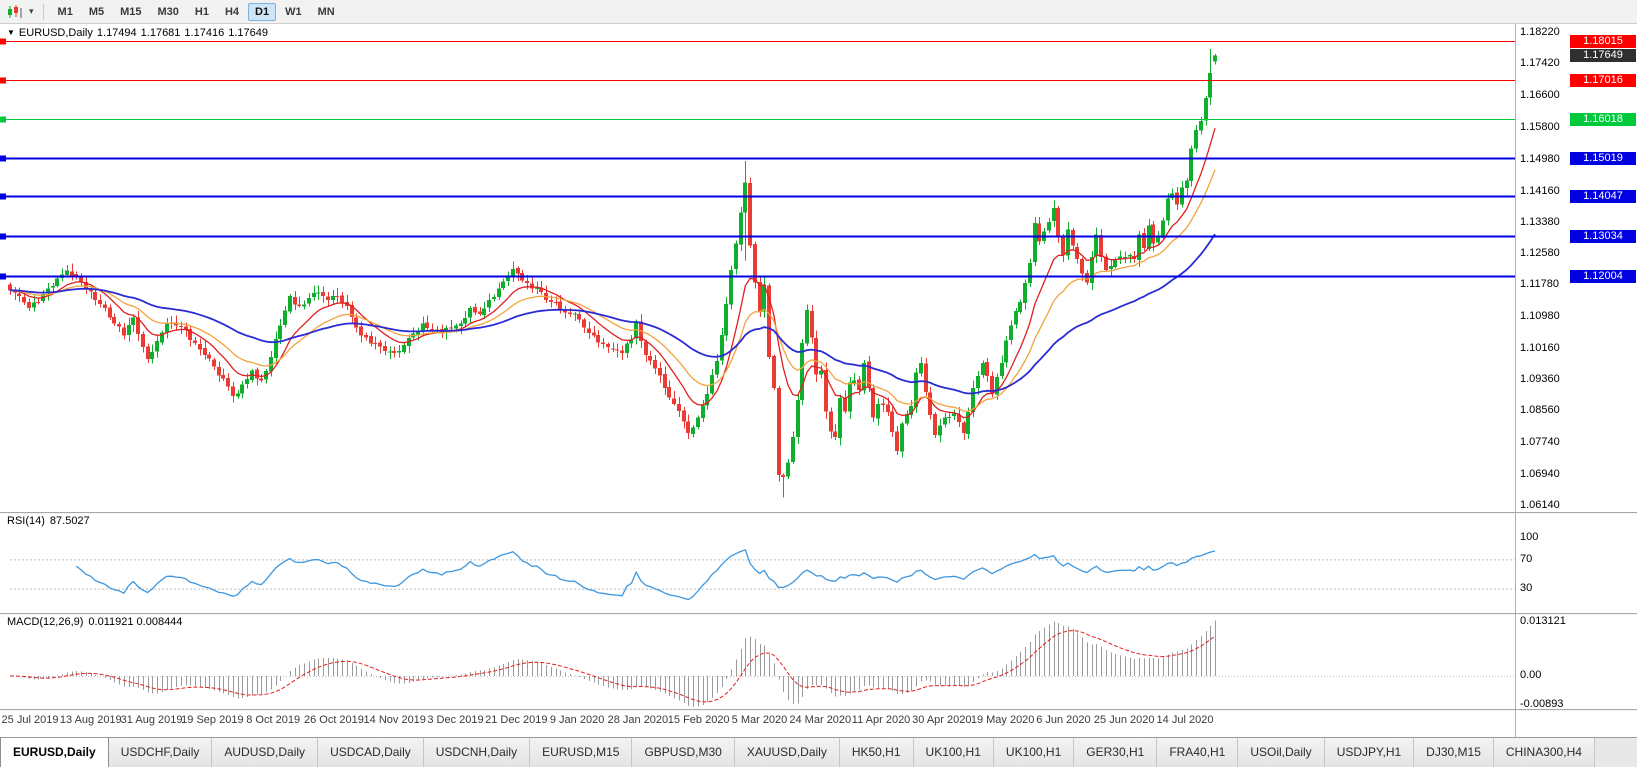 This screenshot has width=1637, height=767. I want to click on rsi-scale-label: 100, so click(1529, 537).